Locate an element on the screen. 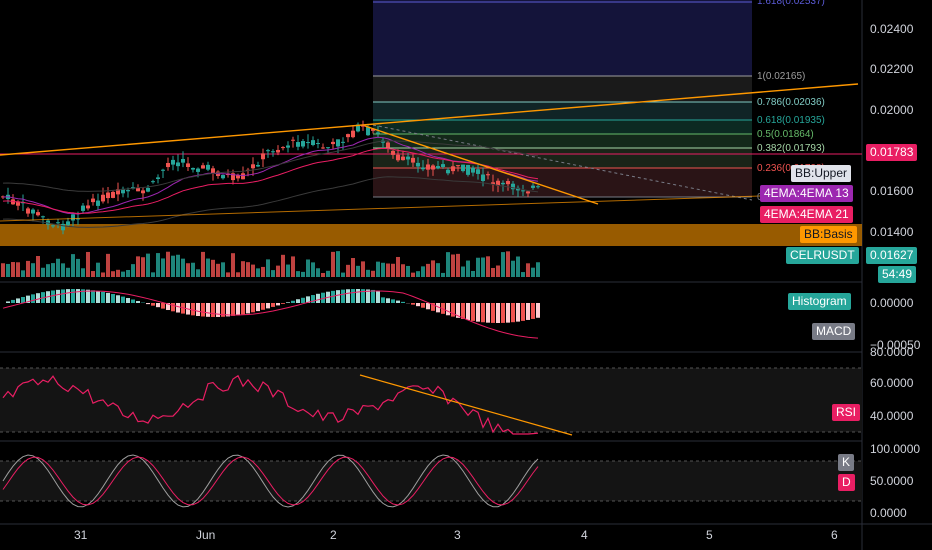  fib-retracement is located at coordinates (562, 100).